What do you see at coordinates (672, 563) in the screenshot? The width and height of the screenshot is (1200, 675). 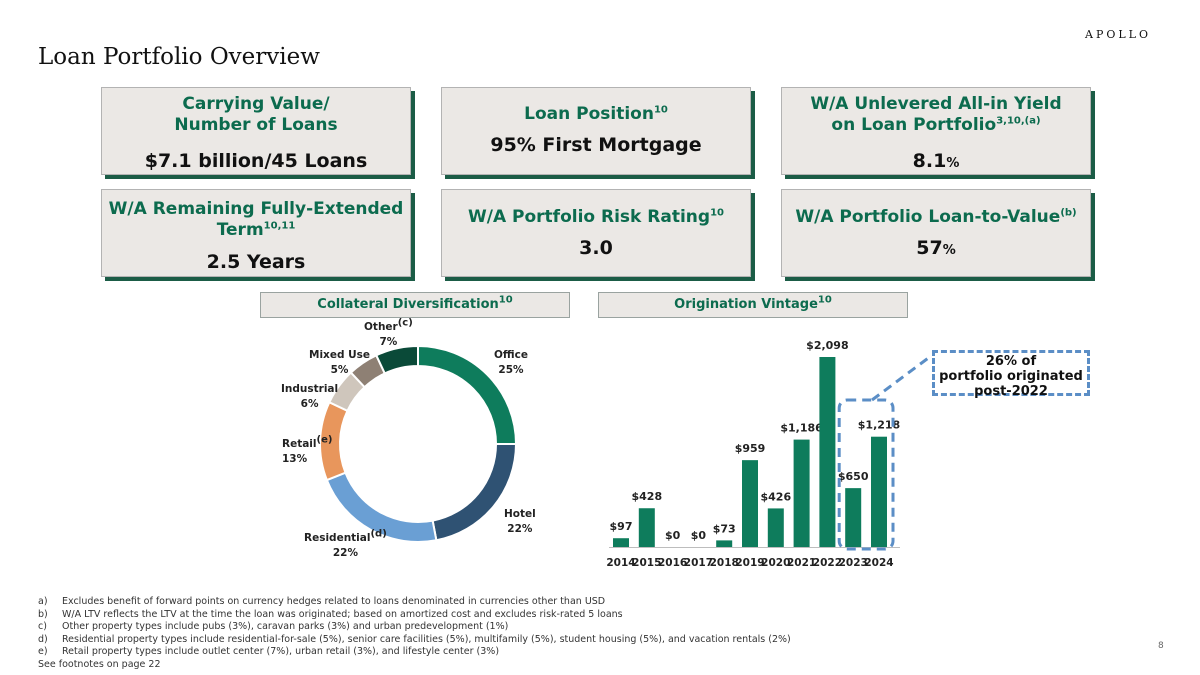 I see `x-tick-2016: 2016` at bounding box center [672, 563].